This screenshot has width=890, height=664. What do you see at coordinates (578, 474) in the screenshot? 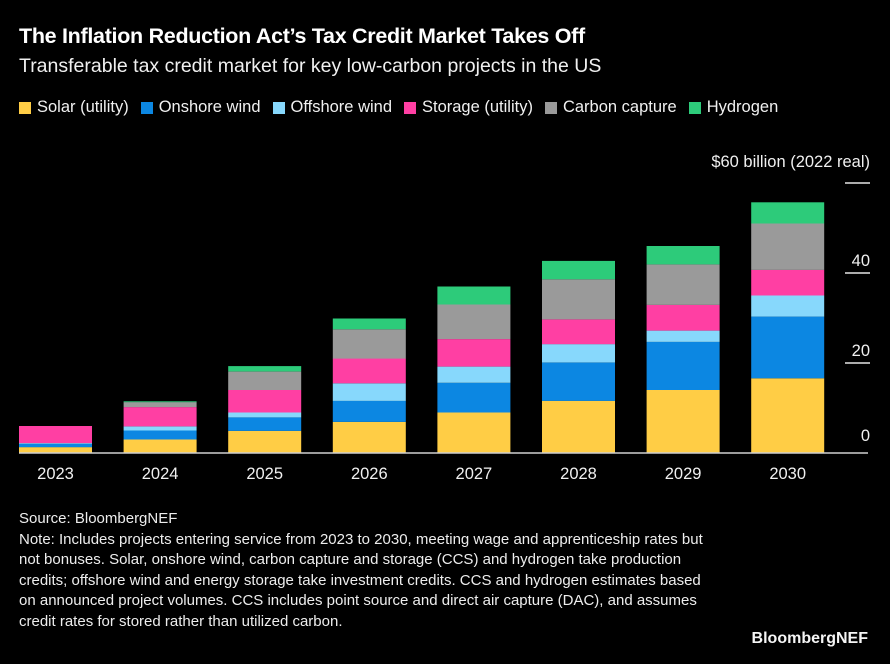
I see `x-tick-label: 2028` at bounding box center [578, 474].